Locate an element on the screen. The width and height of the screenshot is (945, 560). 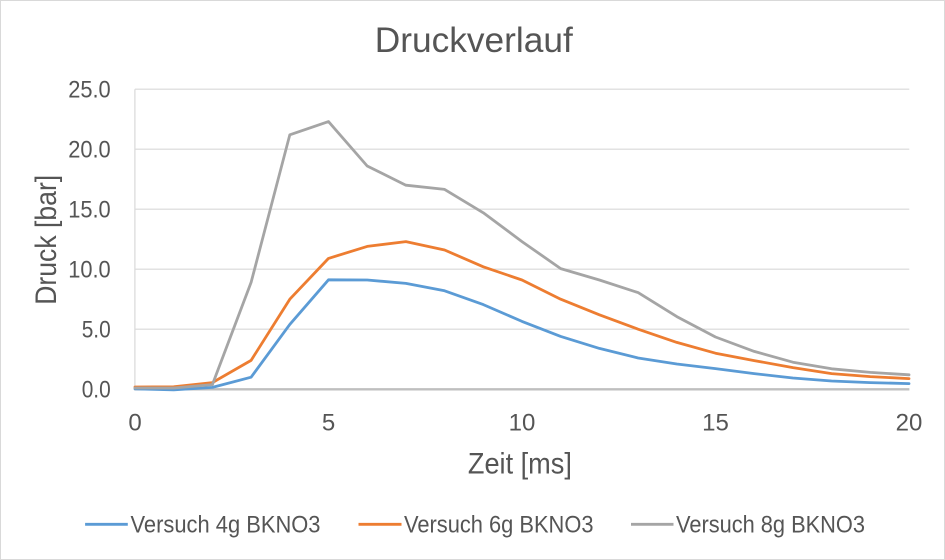
svg-text: 20.0 is located at coordinates (89, 150).